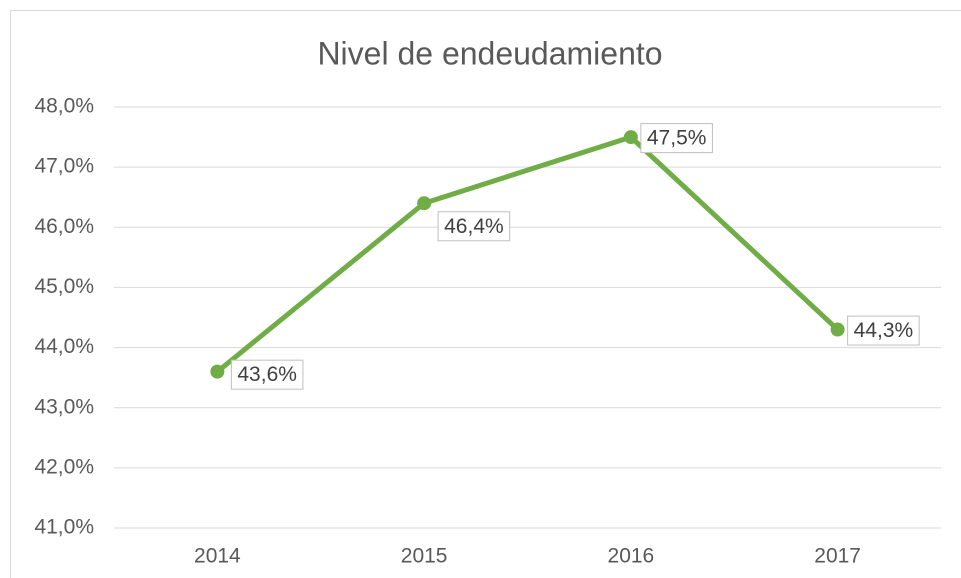  I want to click on y-tick-label: 45,0%, so click(64, 286).